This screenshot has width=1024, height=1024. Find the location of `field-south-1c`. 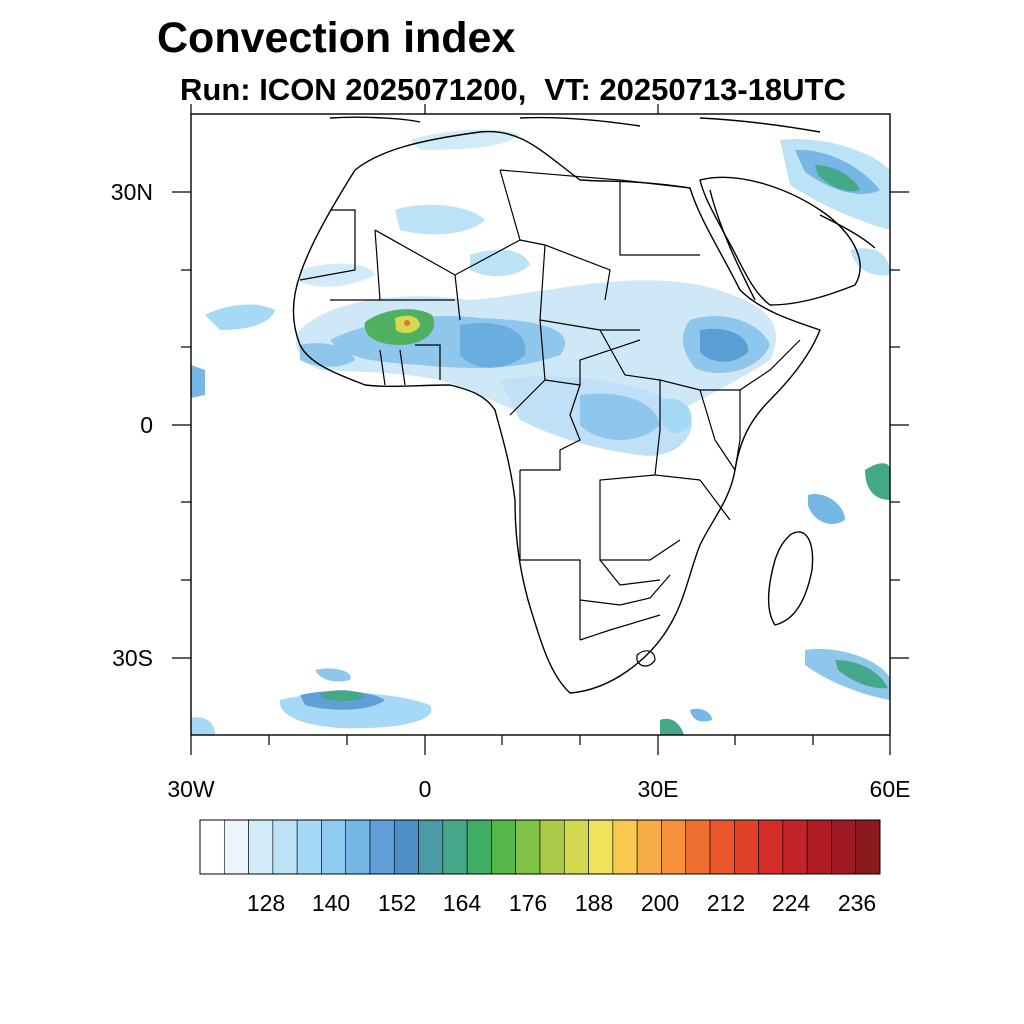

field-south-1c is located at coordinates (342, 696).